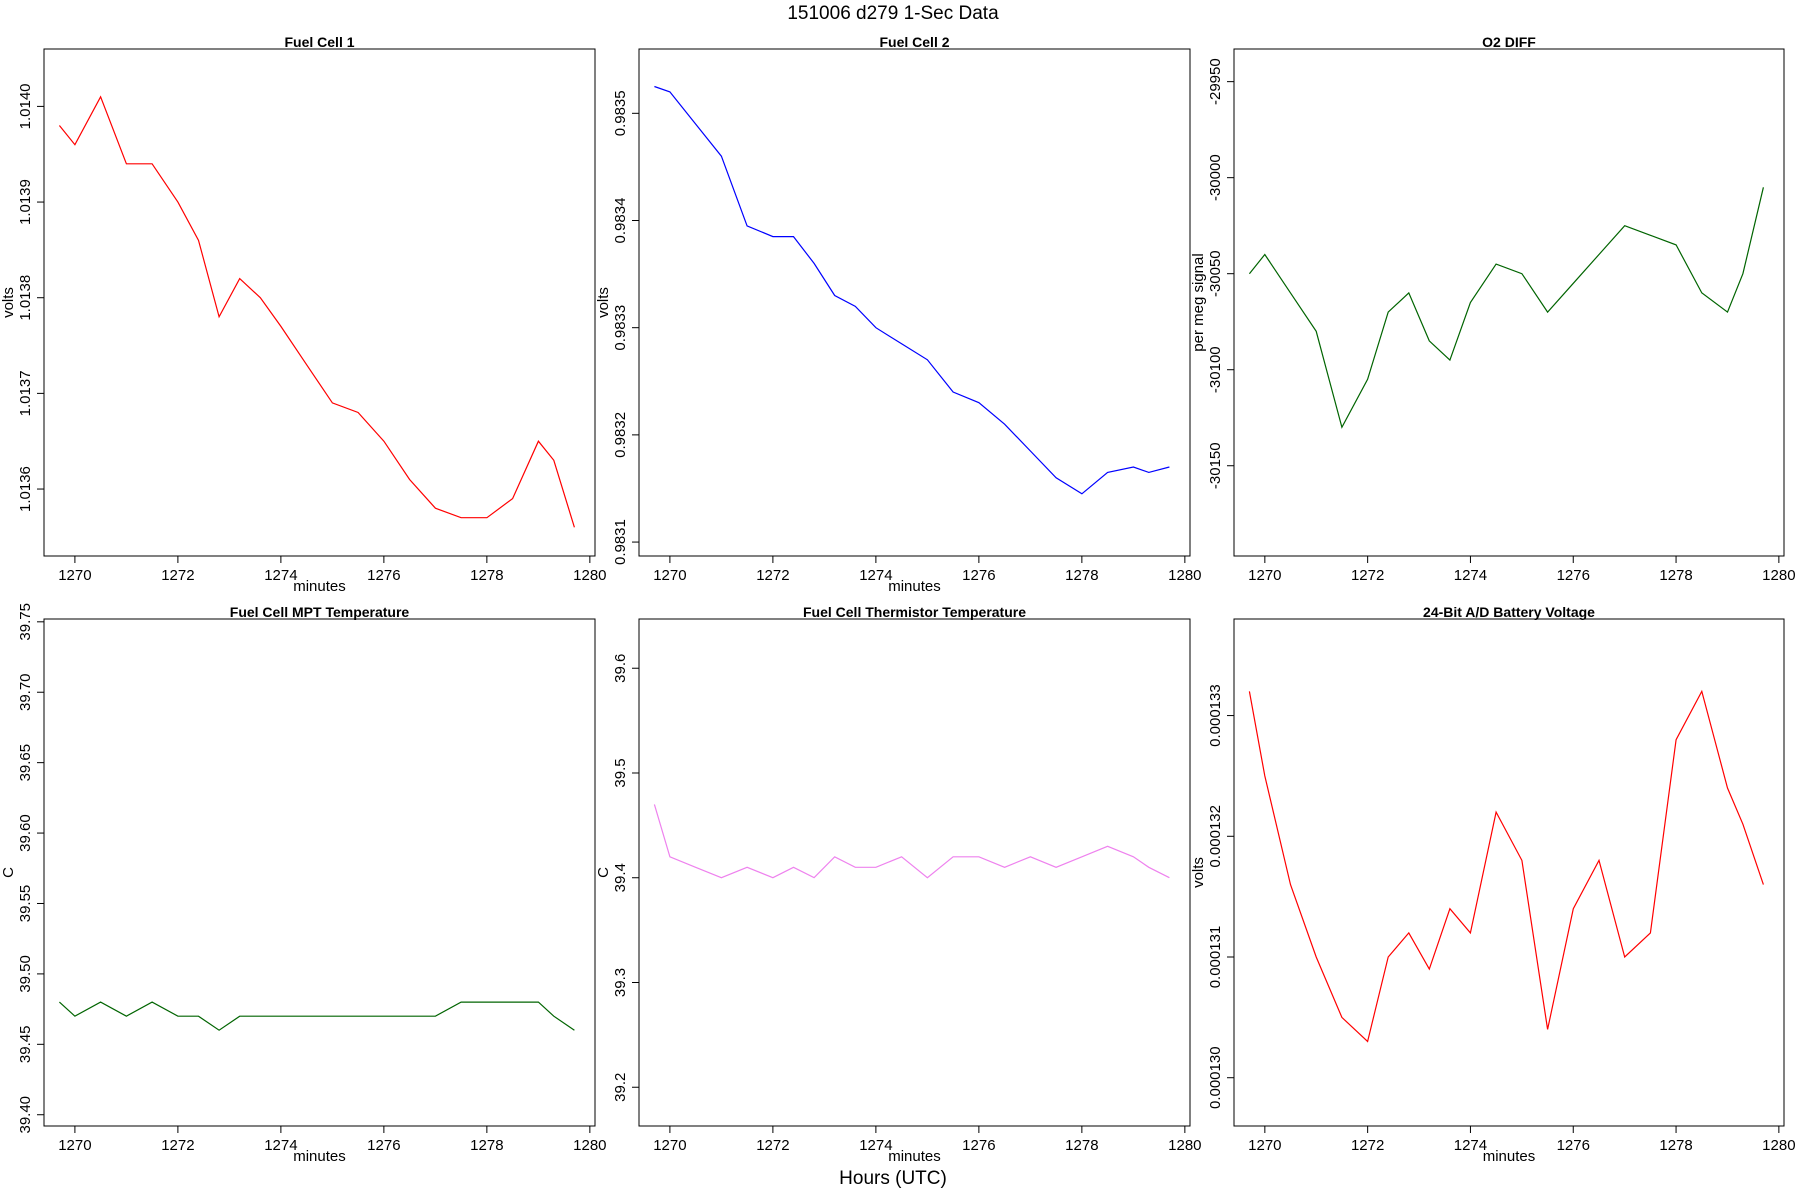 This screenshot has height=1200, width=1800. Describe the element at coordinates (620, 435) in the screenshot. I see `y-tick-label: 0.9832` at that location.